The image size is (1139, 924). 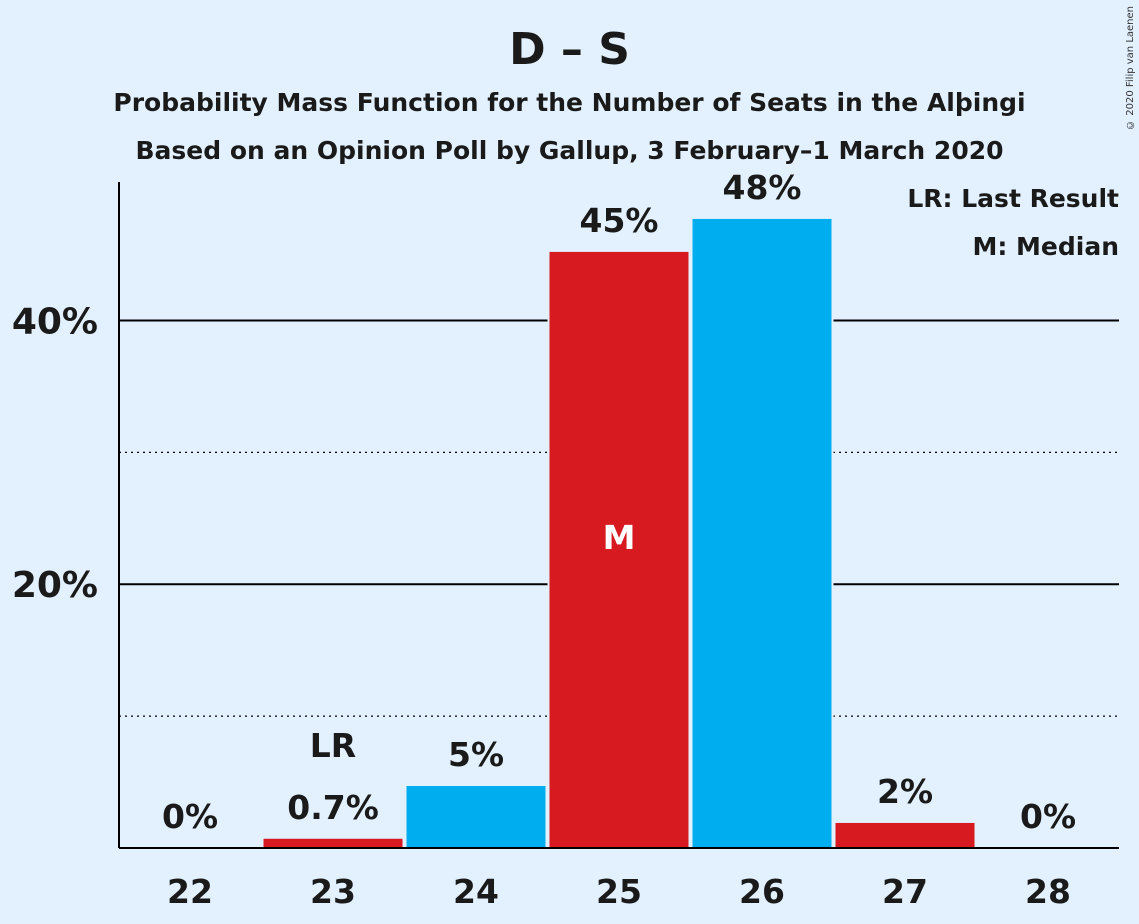 What do you see at coordinates (333, 891) in the screenshot?
I see `x-tick-label-23: 23` at bounding box center [333, 891].